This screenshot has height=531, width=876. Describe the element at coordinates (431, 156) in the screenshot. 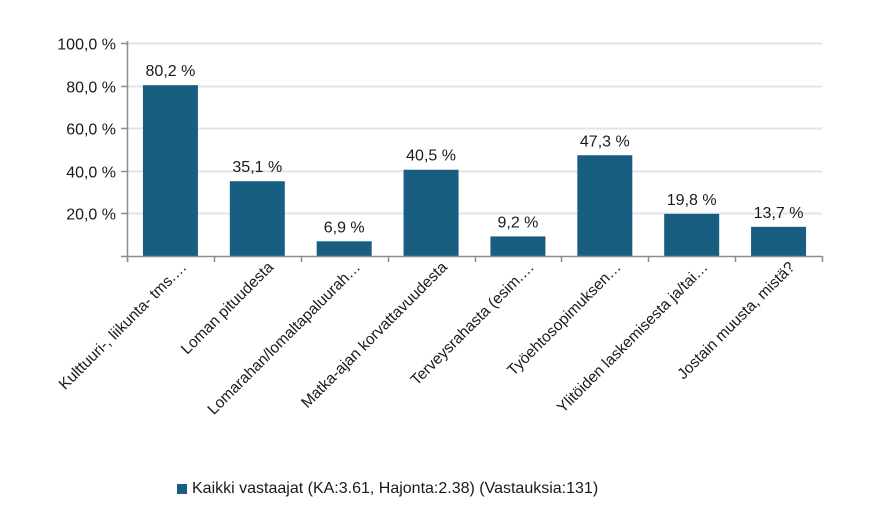

I see `data-label: 40,5 %` at that location.